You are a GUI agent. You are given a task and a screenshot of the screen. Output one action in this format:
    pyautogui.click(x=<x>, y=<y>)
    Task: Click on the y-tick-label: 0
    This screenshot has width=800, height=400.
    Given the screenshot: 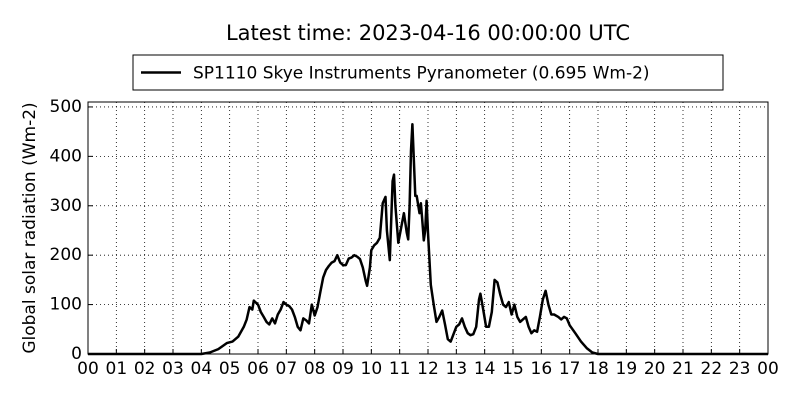 What is the action you would take?
    pyautogui.click(x=76, y=354)
    